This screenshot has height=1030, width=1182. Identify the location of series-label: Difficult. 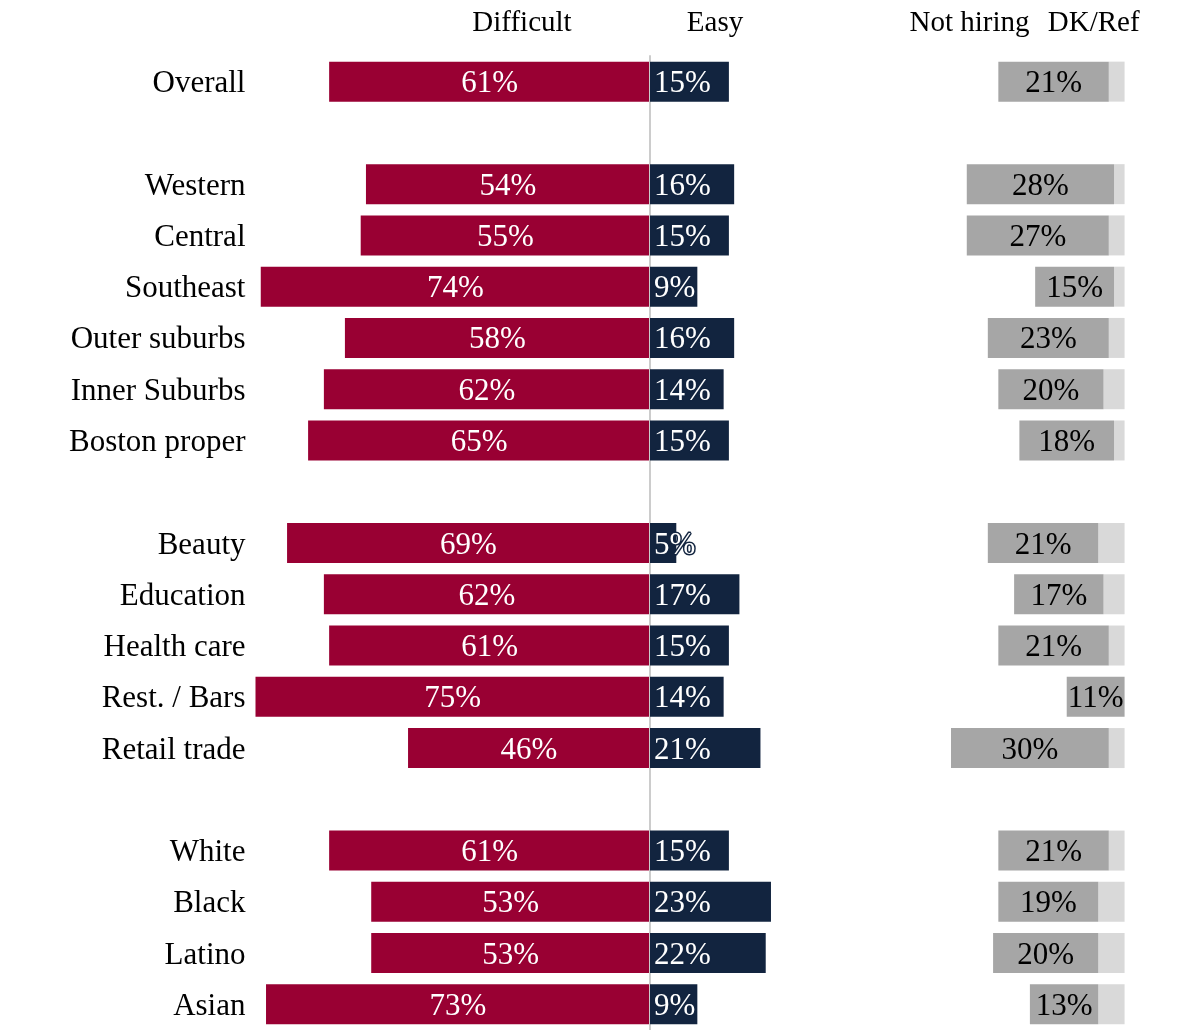
(522, 20).